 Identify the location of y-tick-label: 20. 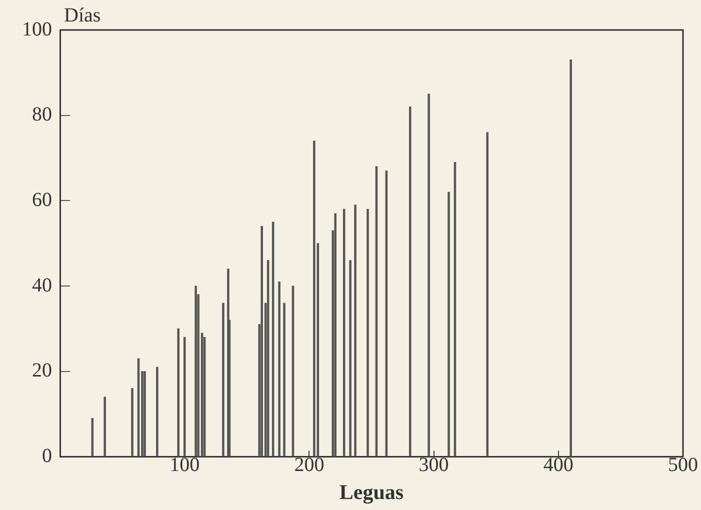
(42, 371).